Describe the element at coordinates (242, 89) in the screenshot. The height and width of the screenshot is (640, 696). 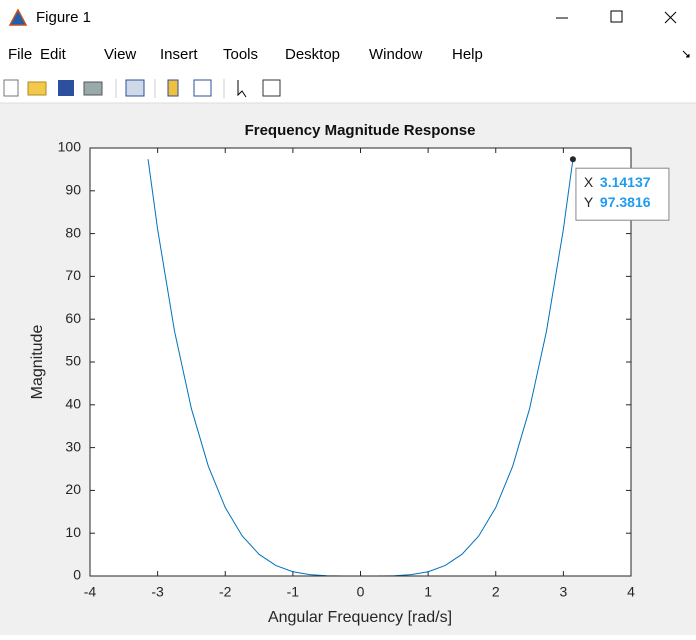
I see `pointer-icon` at that location.